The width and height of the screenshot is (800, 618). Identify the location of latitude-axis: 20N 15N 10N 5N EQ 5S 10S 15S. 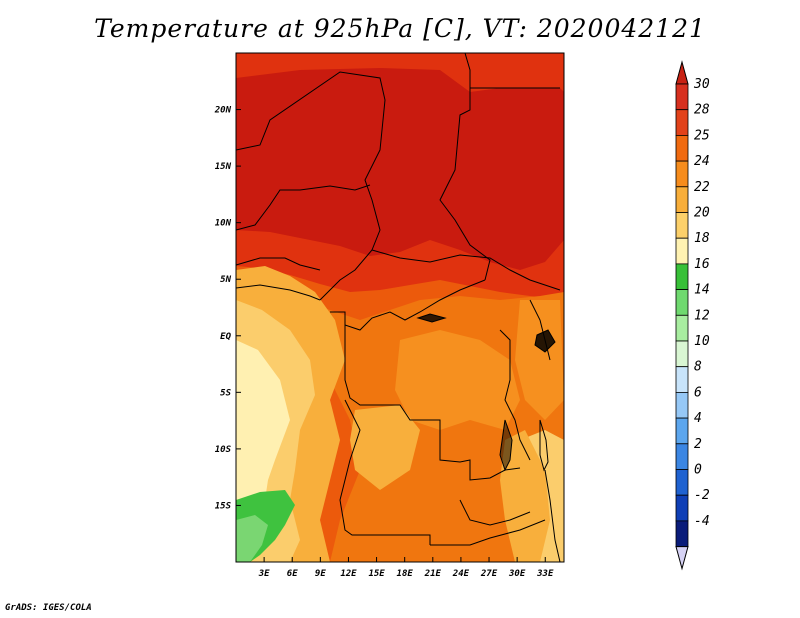
(227, 308).